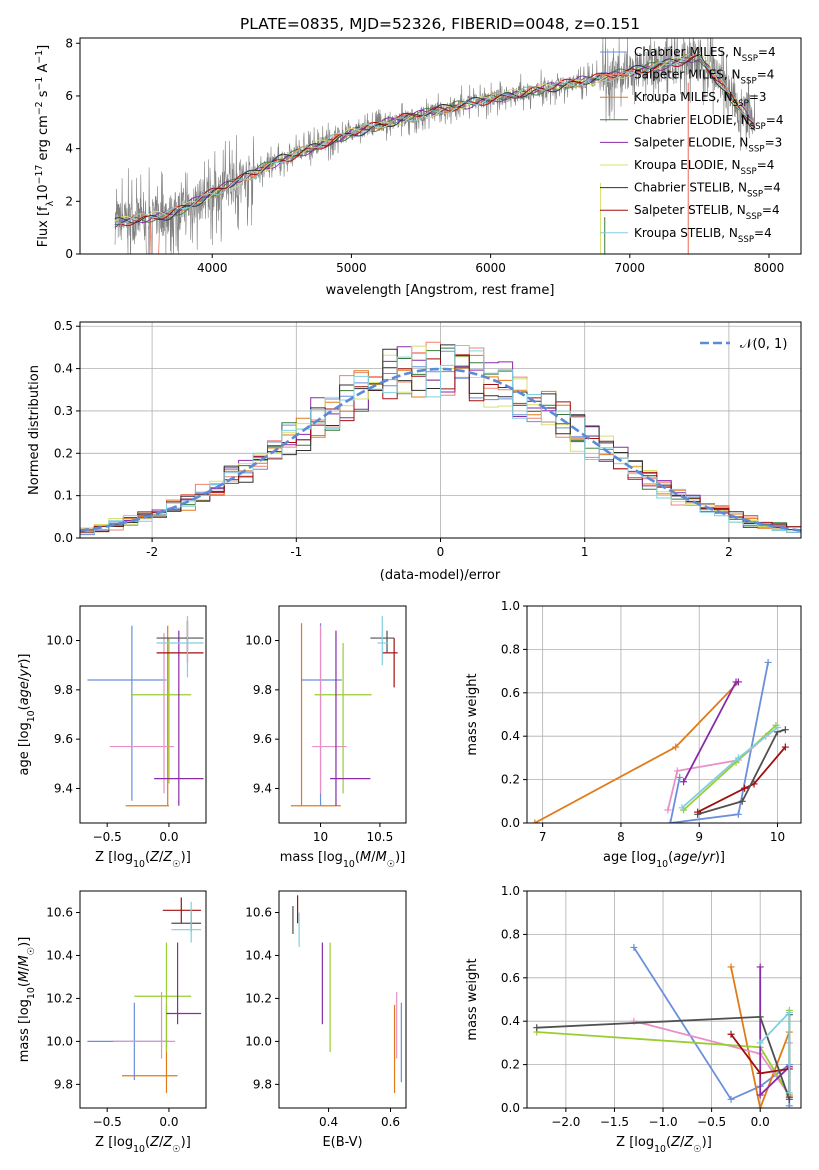 The image size is (819, 1170). I want to click on x-tick-label: 7, so click(543, 837).